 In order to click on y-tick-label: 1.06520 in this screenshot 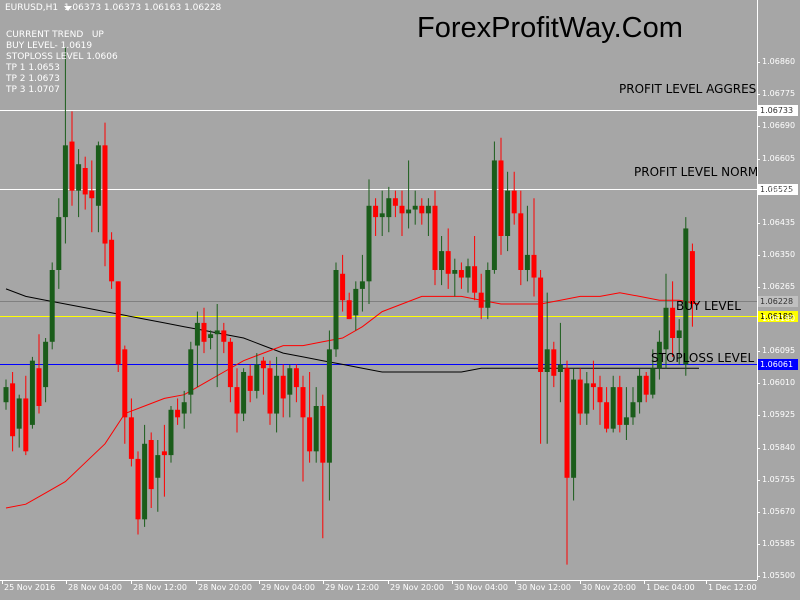, I will do `click(779, 190)`.